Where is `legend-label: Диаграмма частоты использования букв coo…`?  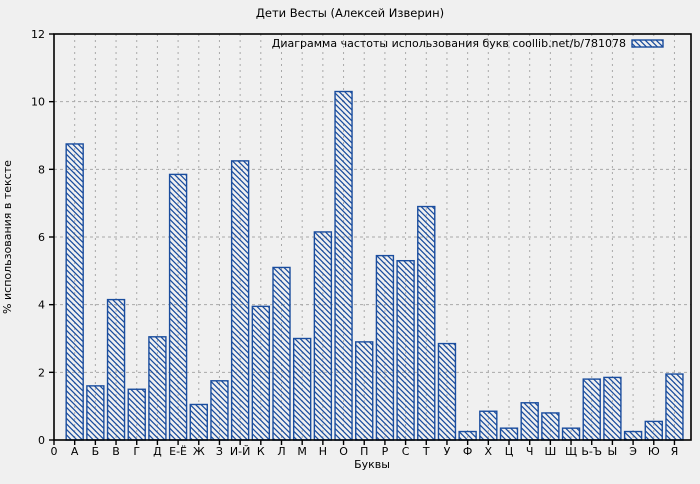
legend-label: Диаграмма частоты использования букв coo… is located at coordinates (449, 43).